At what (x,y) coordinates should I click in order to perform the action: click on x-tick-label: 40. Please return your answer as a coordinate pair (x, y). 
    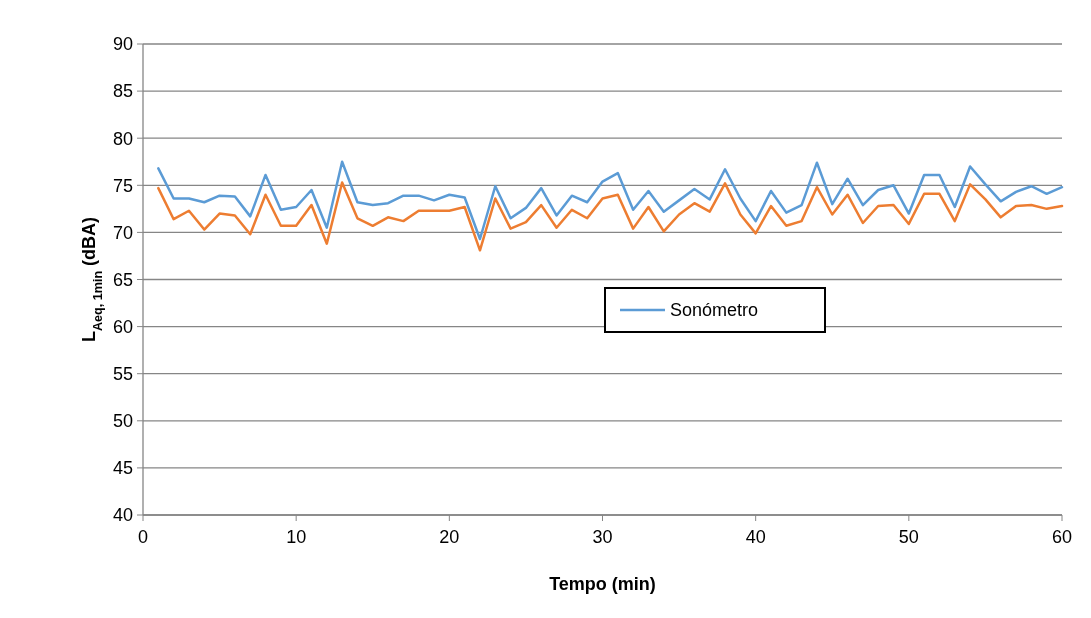
    Looking at the image, I should click on (755, 537).